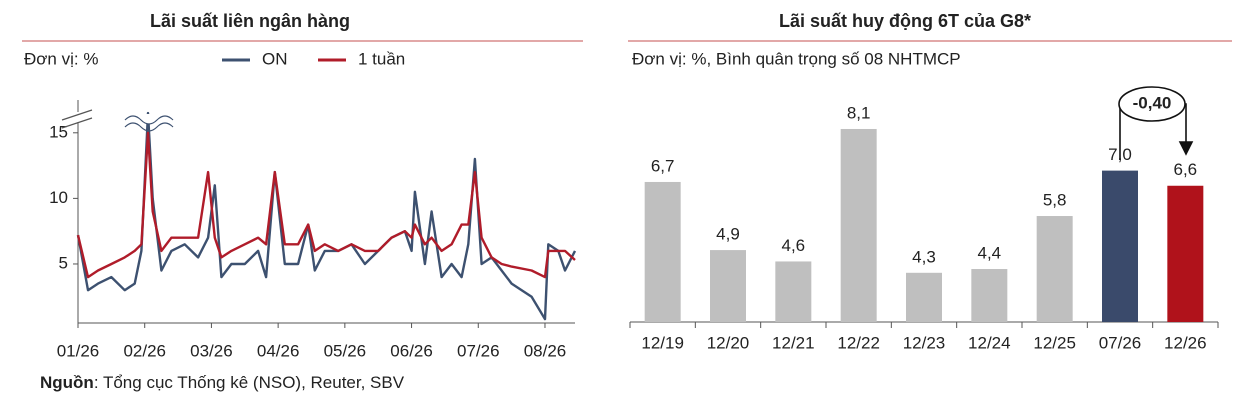 The height and width of the screenshot is (413, 1250). Describe the element at coordinates (211, 350) in the screenshot. I see `x-tick-label: 03/26` at that location.